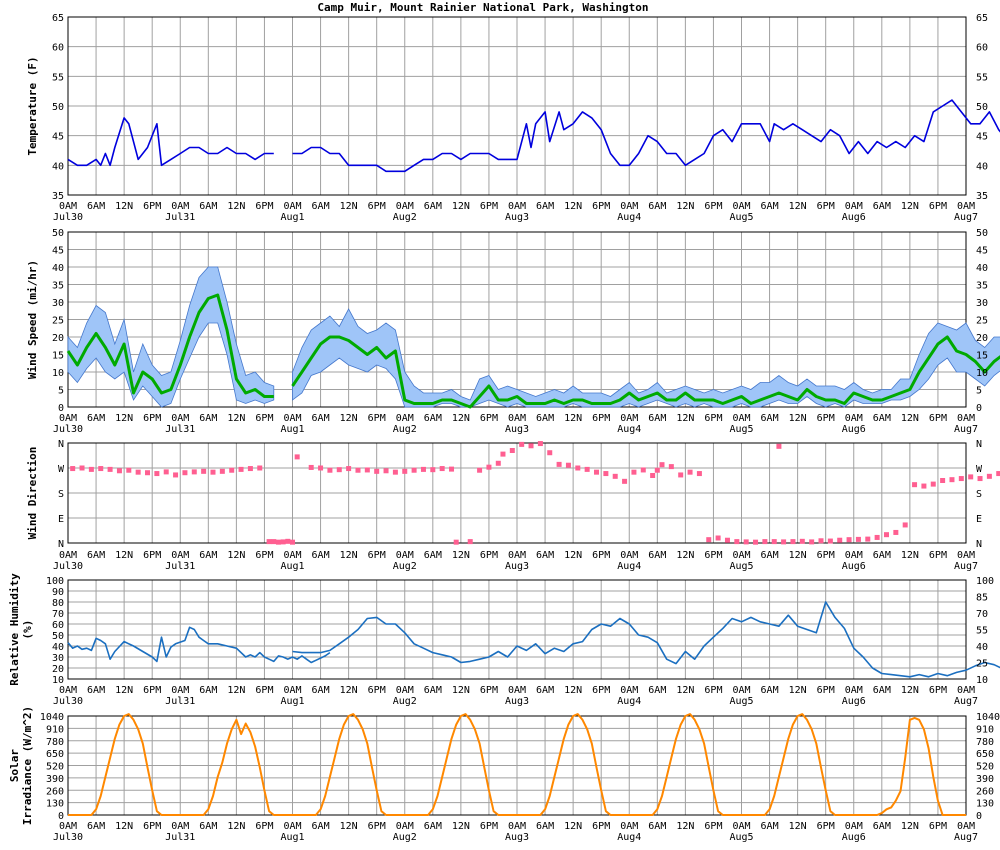  What do you see at coordinates (985, 779) in the screenshot?
I see `solar-ytick-right: 390` at bounding box center [985, 779].